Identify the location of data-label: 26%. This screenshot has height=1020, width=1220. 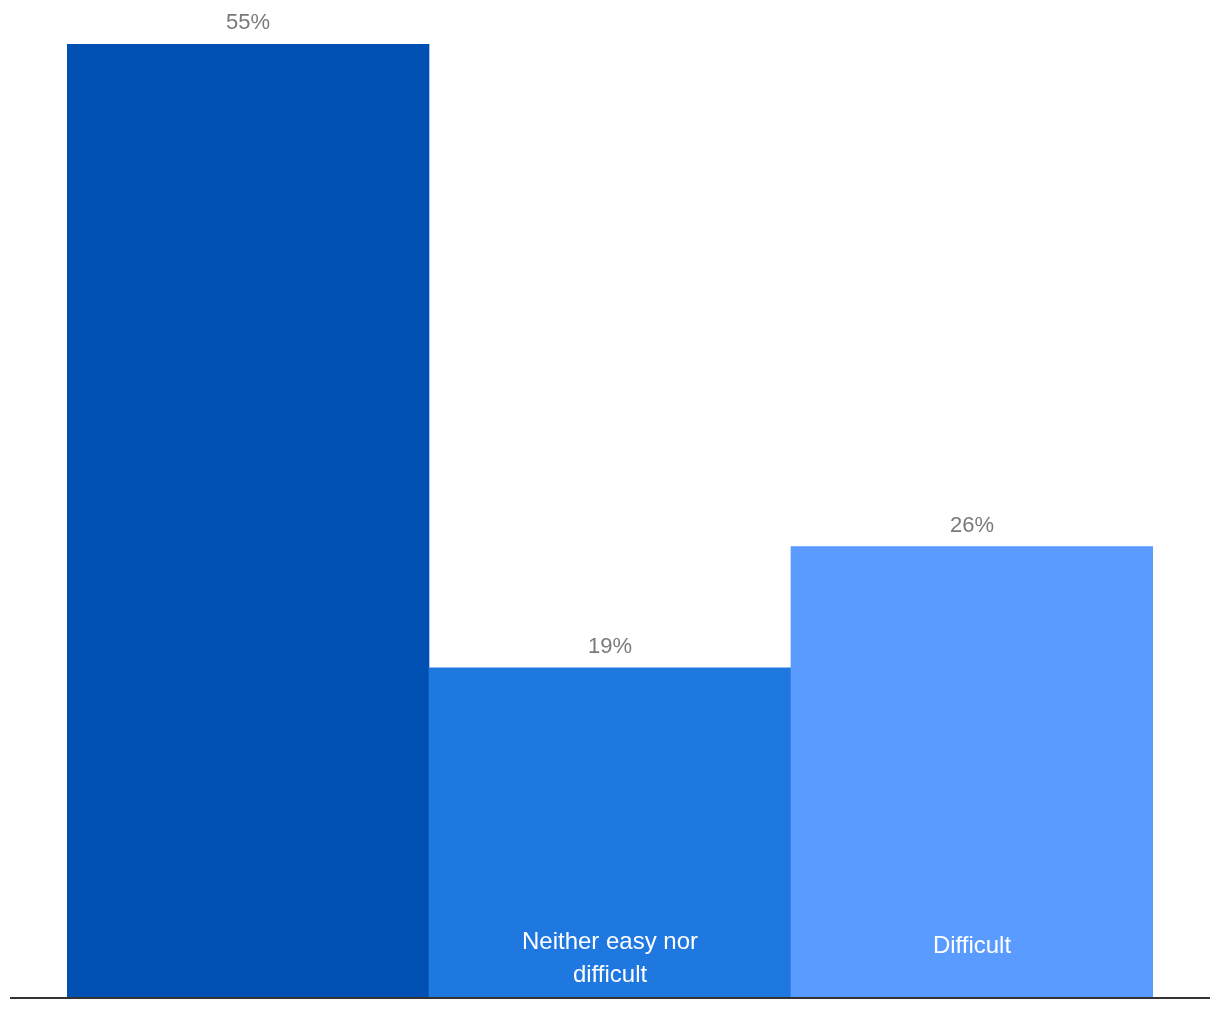
(972, 524).